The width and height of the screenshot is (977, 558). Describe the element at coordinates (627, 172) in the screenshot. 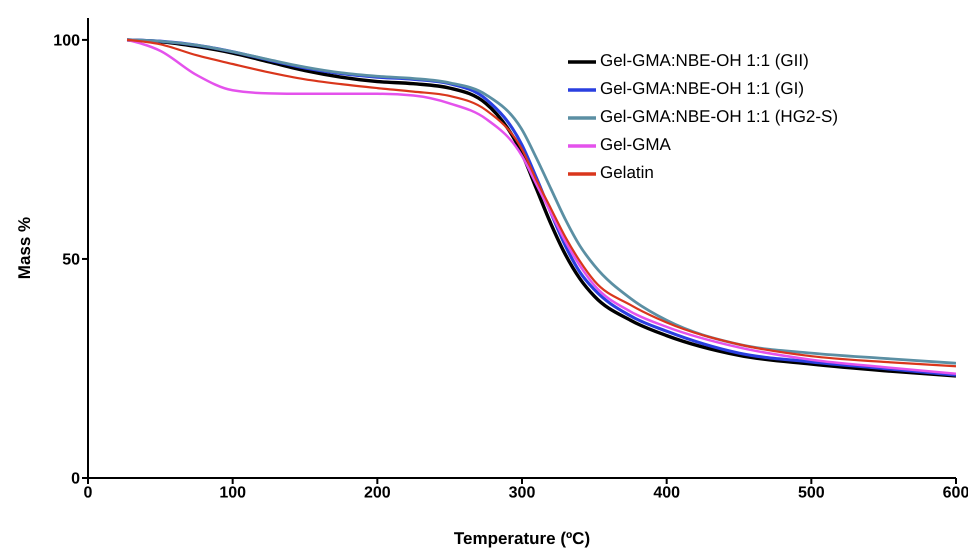

I see `legend-label: Gelatin` at that location.